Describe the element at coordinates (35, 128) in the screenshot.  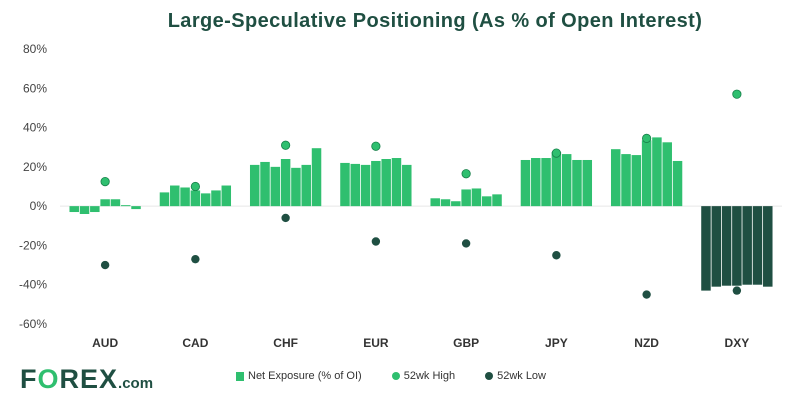
I see `y-tick-label: 40%` at that location.